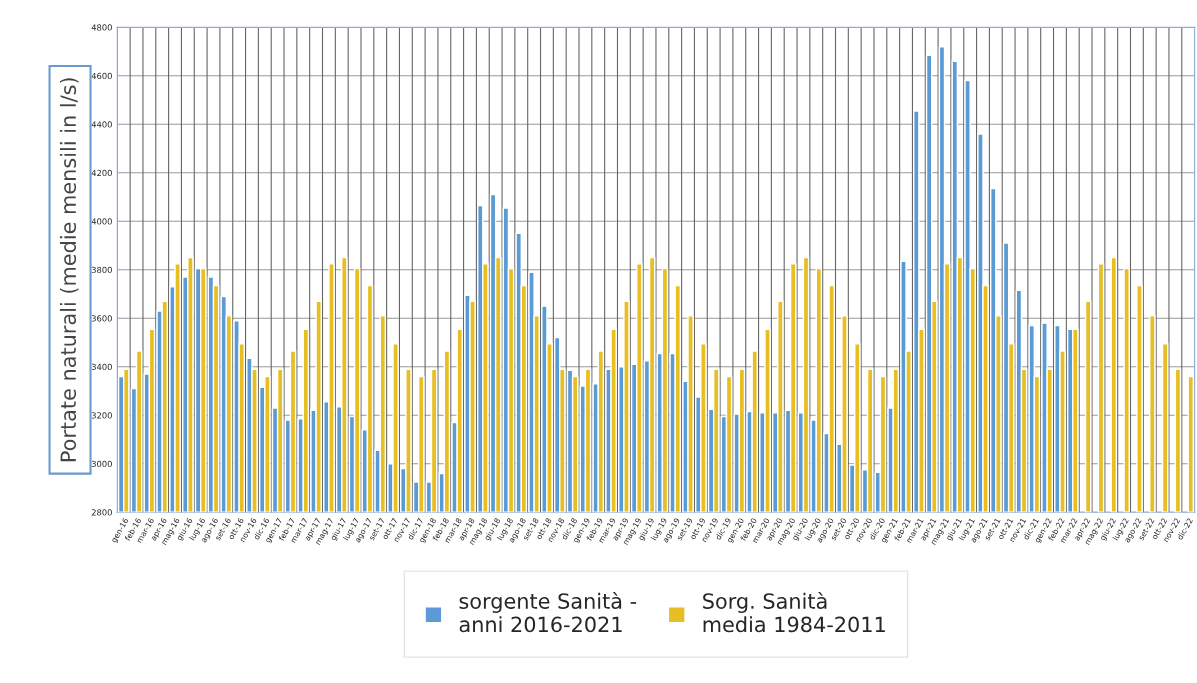 The height and width of the screenshot is (683, 1197). What do you see at coordinates (101, 124) in the screenshot?
I see `y-tick-label: 4400` at bounding box center [101, 124].